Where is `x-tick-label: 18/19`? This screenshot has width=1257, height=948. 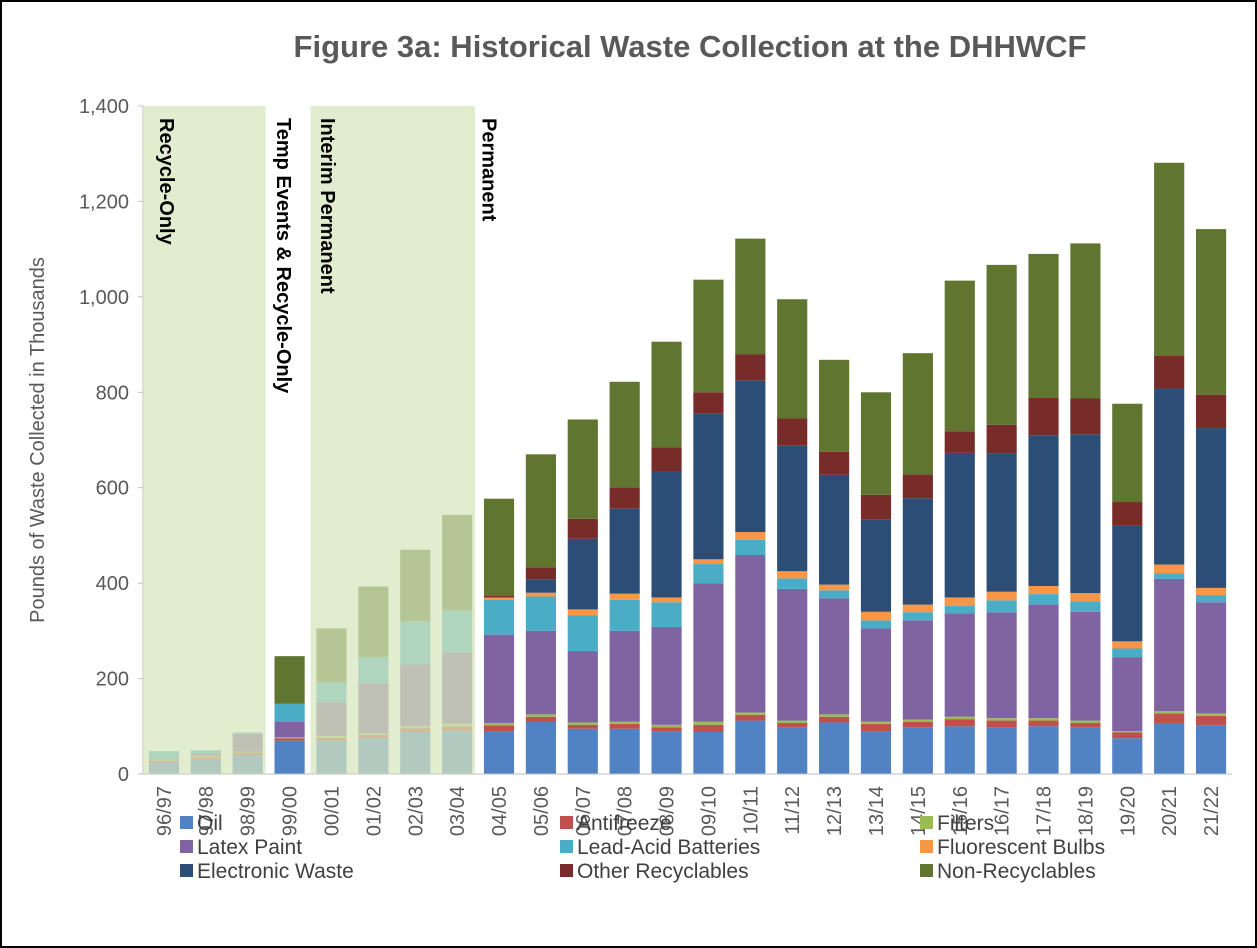 x-tick-label: 18/19 is located at coordinates (1086, 811).